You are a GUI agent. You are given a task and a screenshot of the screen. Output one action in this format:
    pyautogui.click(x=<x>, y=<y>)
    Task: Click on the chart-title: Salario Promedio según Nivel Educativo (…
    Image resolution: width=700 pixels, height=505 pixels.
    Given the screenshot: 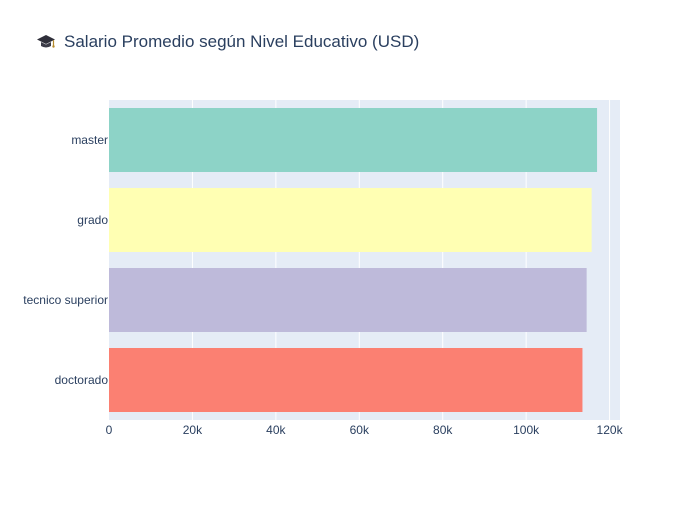 What is the action you would take?
    pyautogui.click(x=242, y=41)
    